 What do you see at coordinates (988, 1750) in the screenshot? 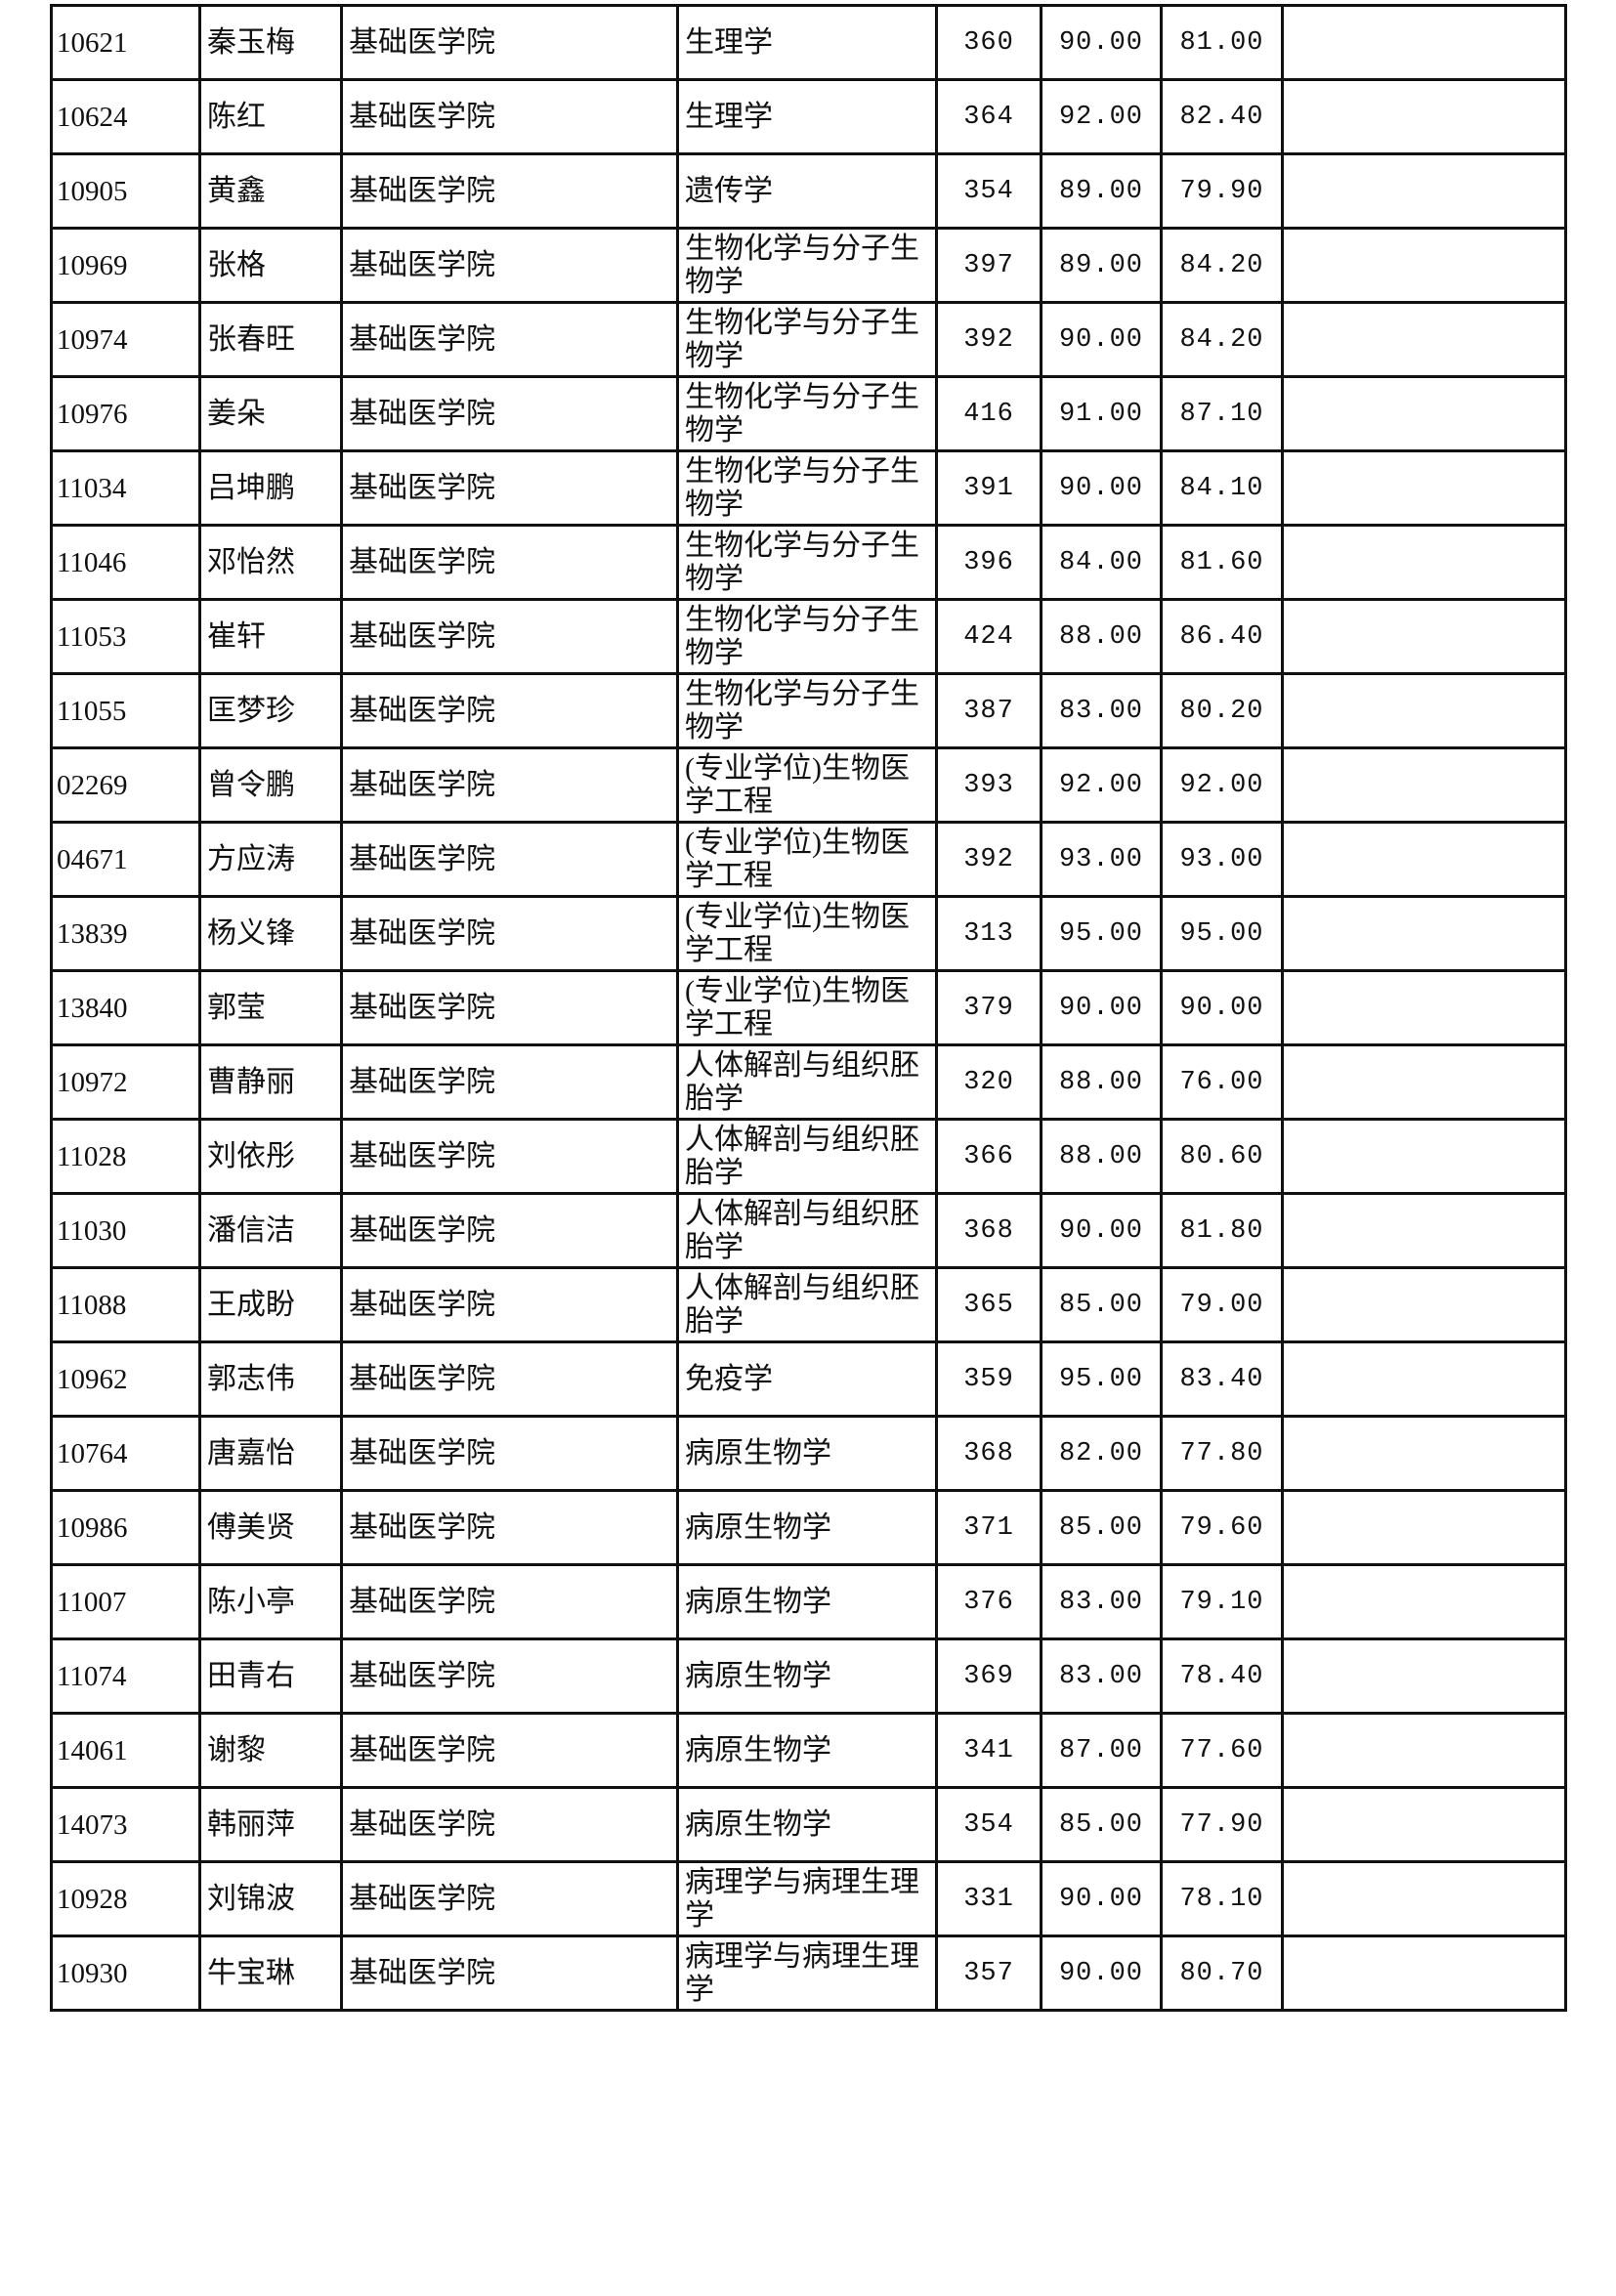
I see `initial-score-cell: 341` at bounding box center [988, 1750].